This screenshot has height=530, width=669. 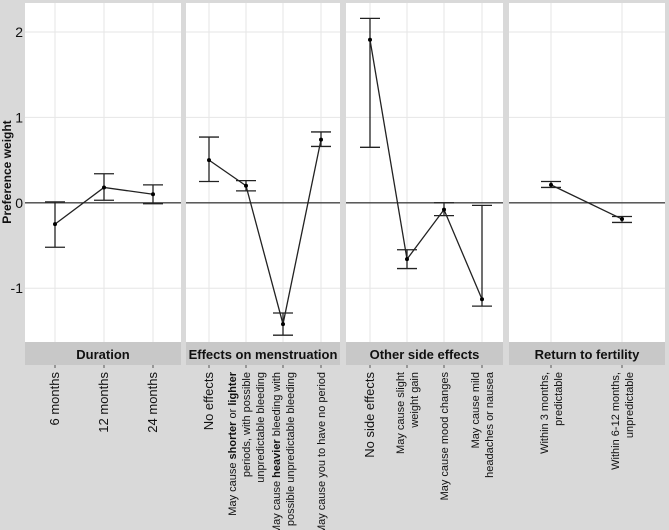 I want to click on x-tick-label-line: 24 months, so click(x=152, y=402).